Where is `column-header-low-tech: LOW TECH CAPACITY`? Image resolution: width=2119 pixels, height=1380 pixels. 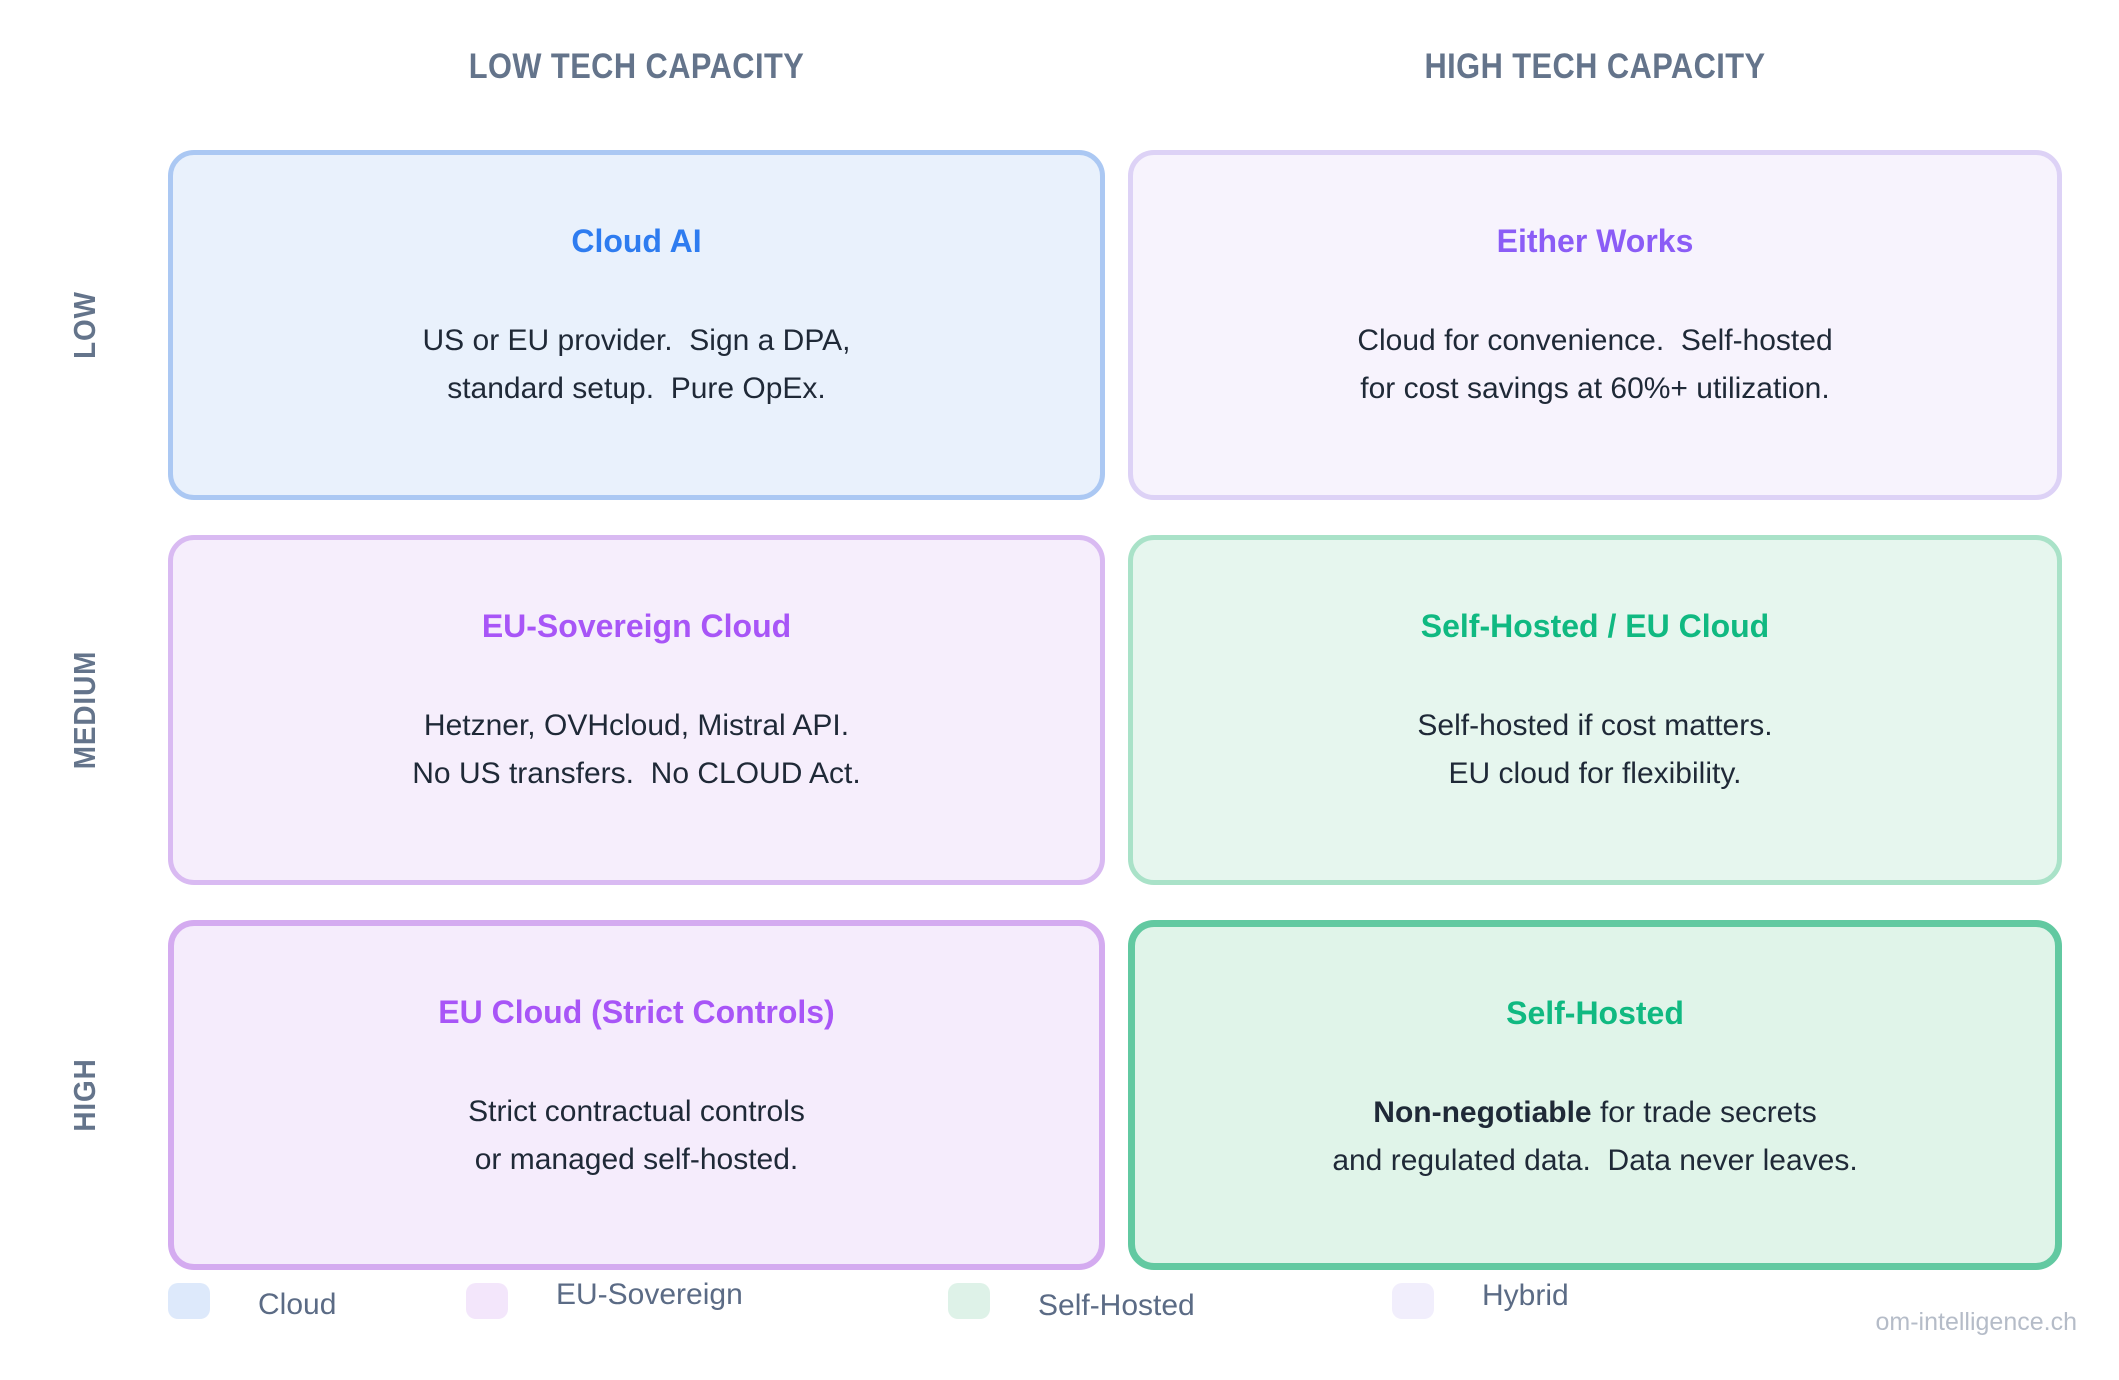 column-header-low-tech: LOW TECH CAPACITY is located at coordinates (636, 66).